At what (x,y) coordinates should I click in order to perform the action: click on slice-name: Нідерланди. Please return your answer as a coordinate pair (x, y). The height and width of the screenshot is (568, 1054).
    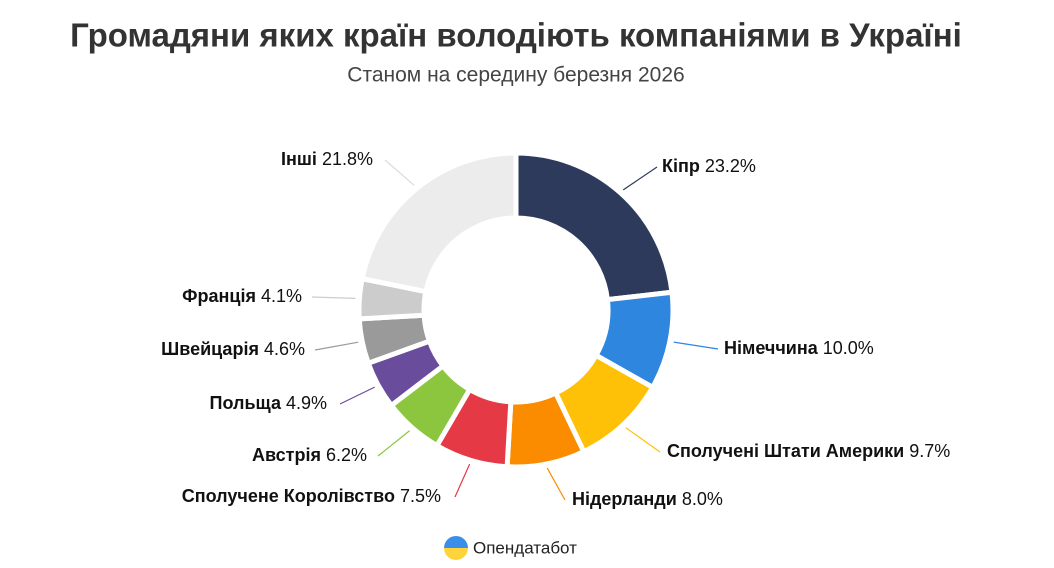
    Looking at the image, I should click on (624, 499).